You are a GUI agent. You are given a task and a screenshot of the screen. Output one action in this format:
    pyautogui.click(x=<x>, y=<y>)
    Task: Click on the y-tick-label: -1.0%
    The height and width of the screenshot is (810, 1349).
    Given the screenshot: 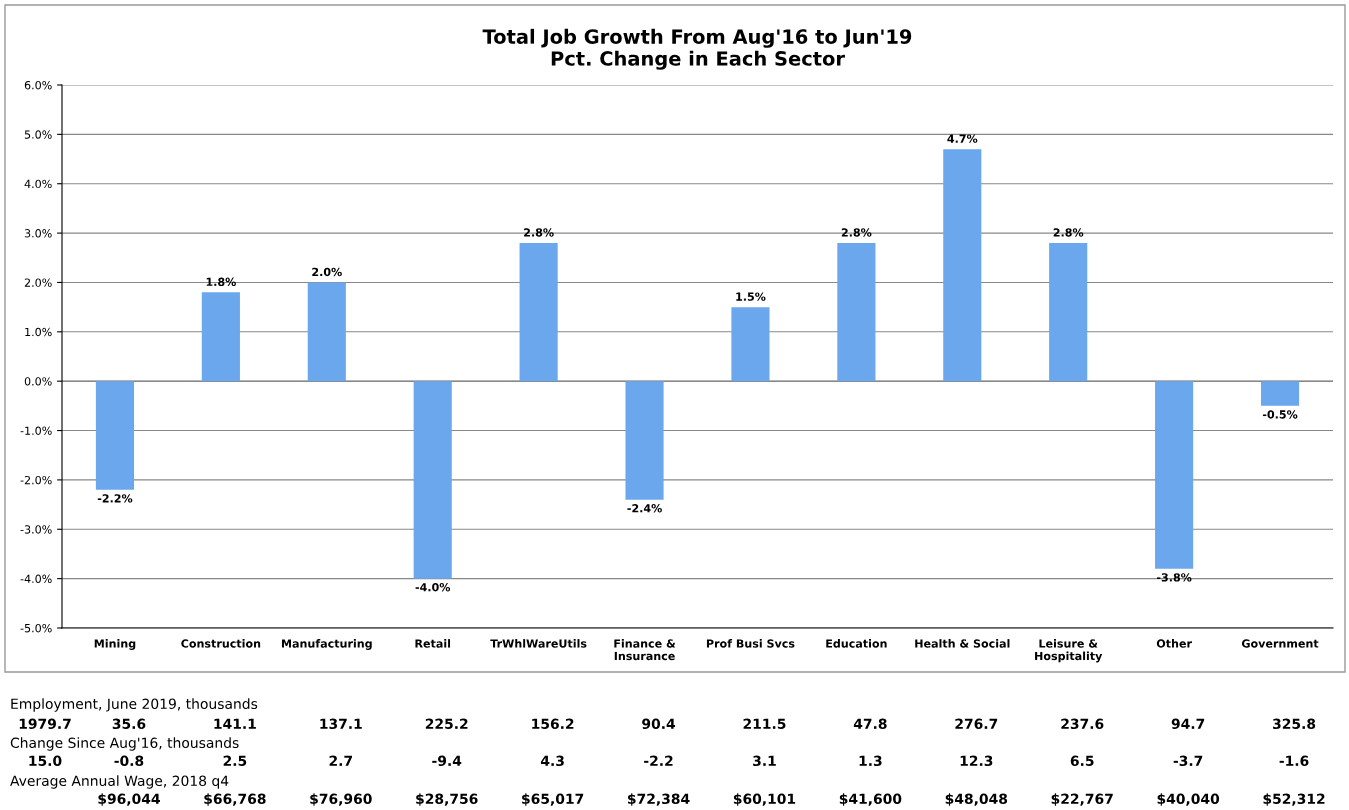 What is the action you would take?
    pyautogui.click(x=36, y=430)
    